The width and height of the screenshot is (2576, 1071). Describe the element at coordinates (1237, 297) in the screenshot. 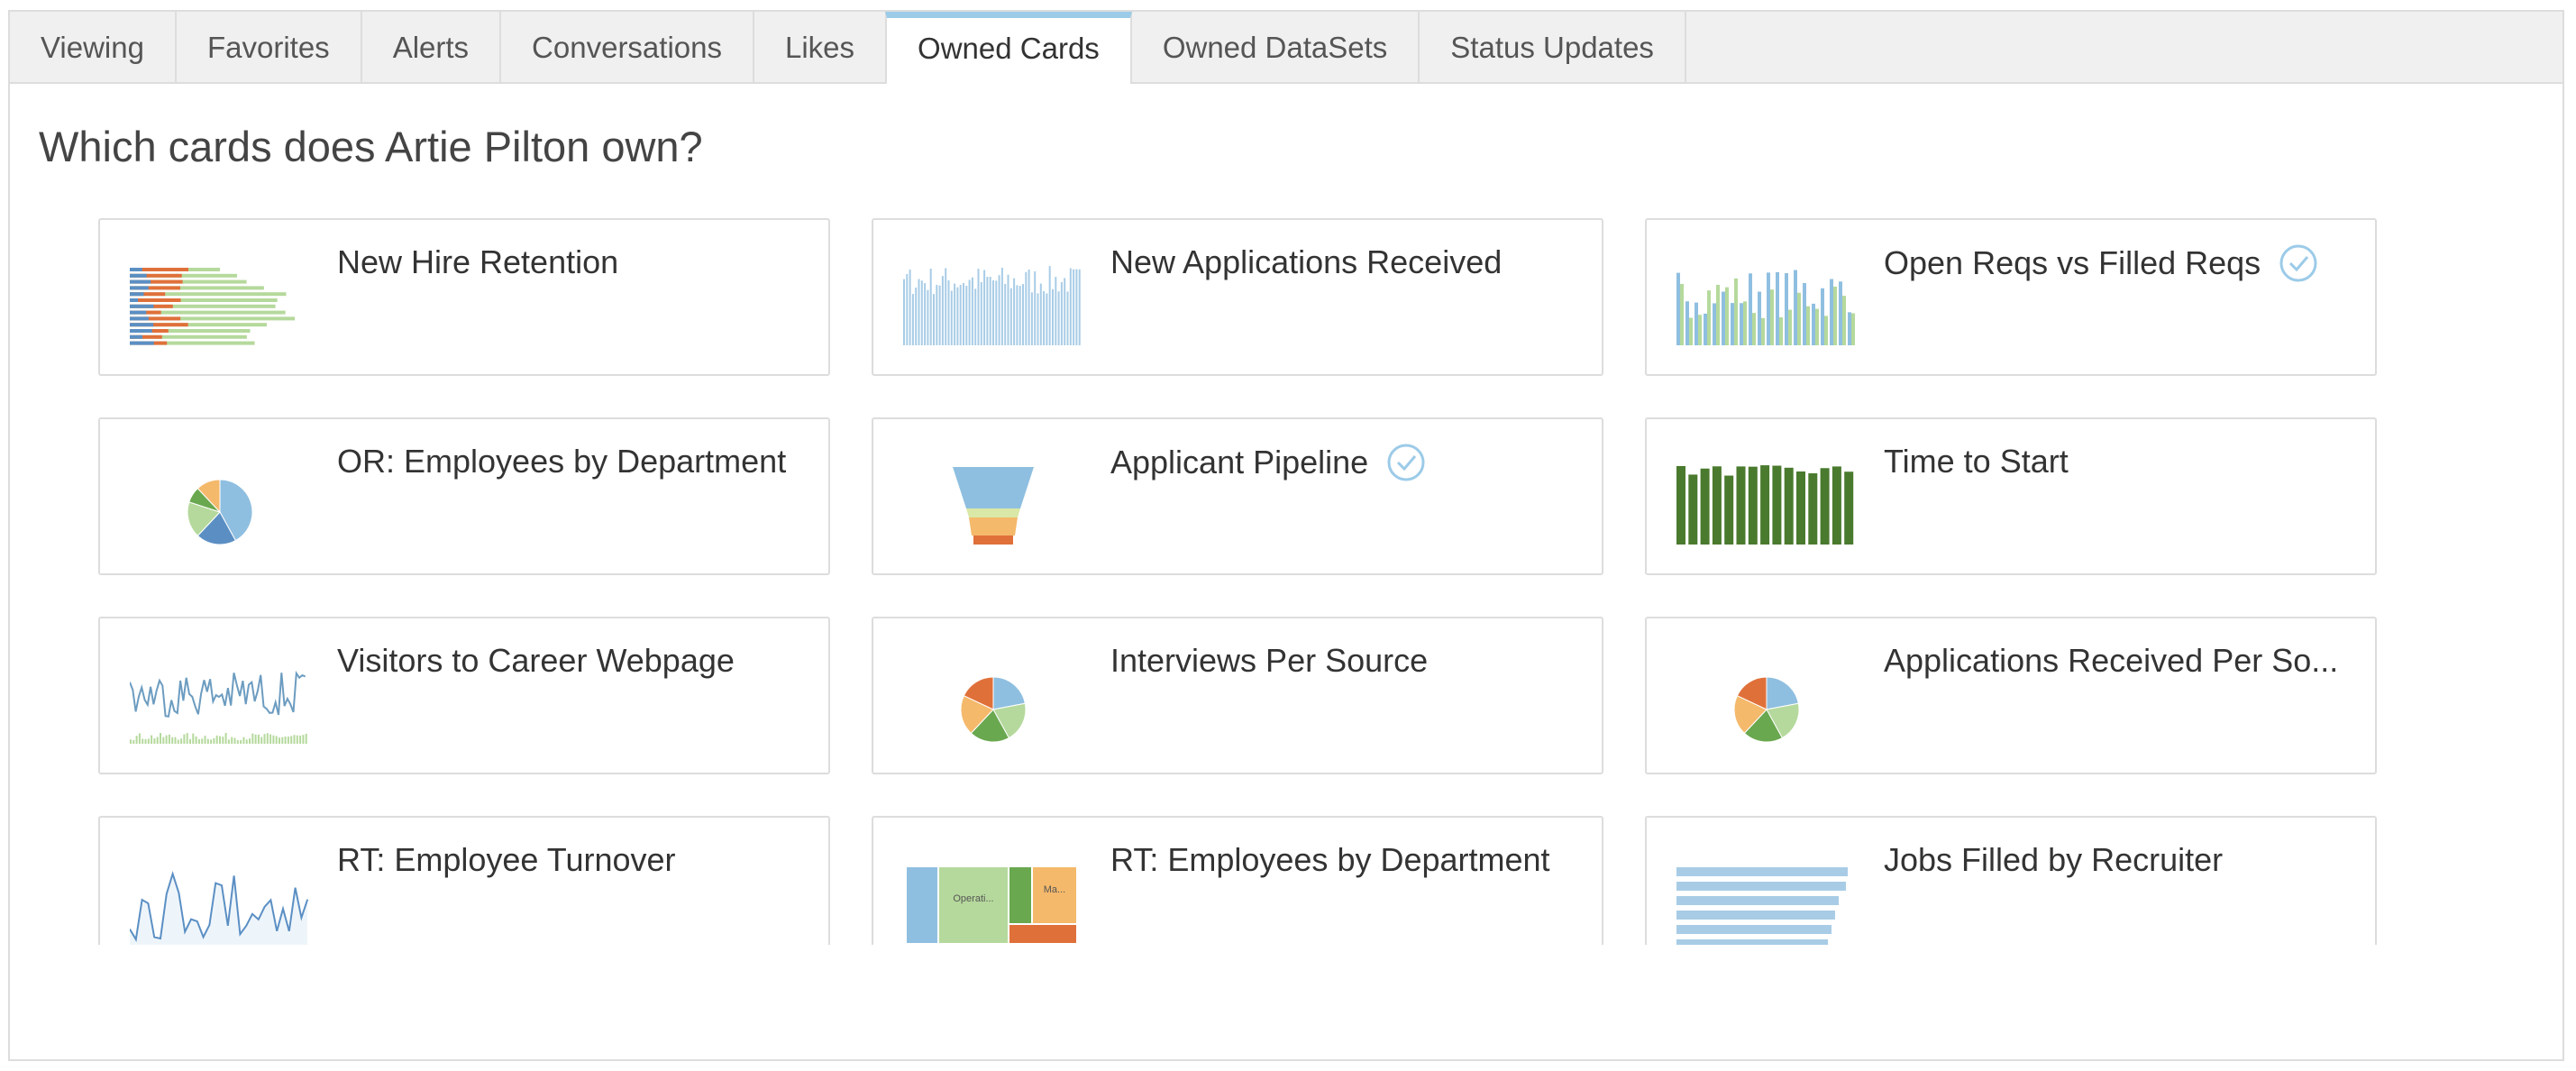

I see `card: New Applications Received` at that location.